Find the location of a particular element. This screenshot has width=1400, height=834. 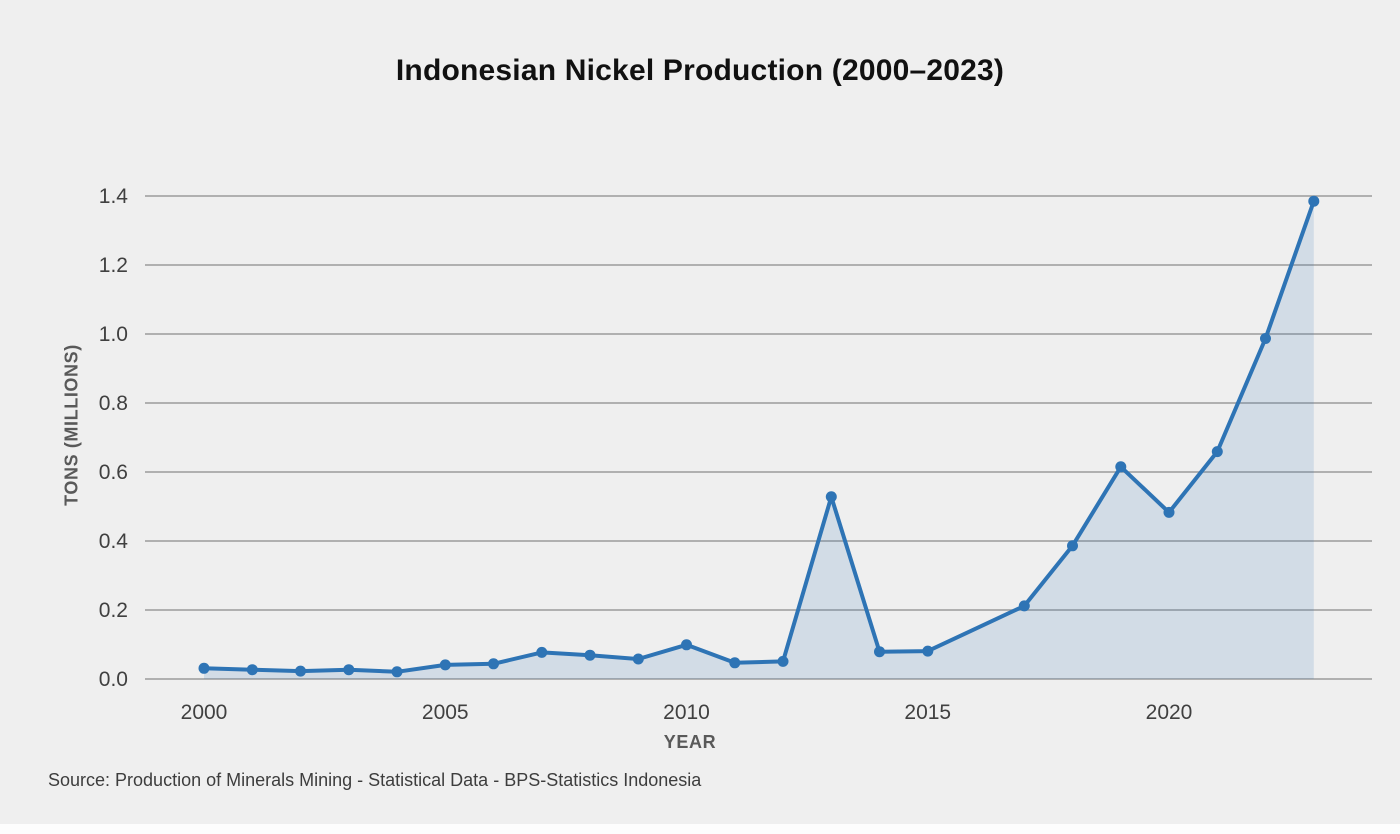

bottom-strip is located at coordinates (700, 829).